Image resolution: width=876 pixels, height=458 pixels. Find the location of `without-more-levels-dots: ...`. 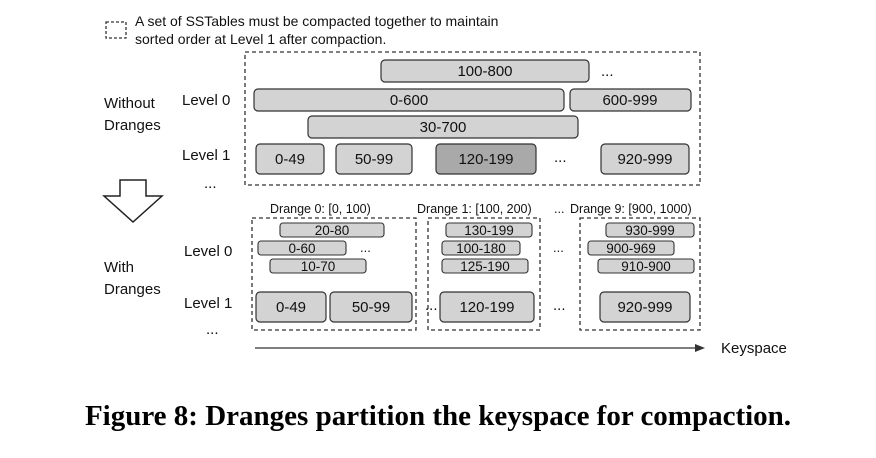

without-more-levels-dots: ... is located at coordinates (210, 183).